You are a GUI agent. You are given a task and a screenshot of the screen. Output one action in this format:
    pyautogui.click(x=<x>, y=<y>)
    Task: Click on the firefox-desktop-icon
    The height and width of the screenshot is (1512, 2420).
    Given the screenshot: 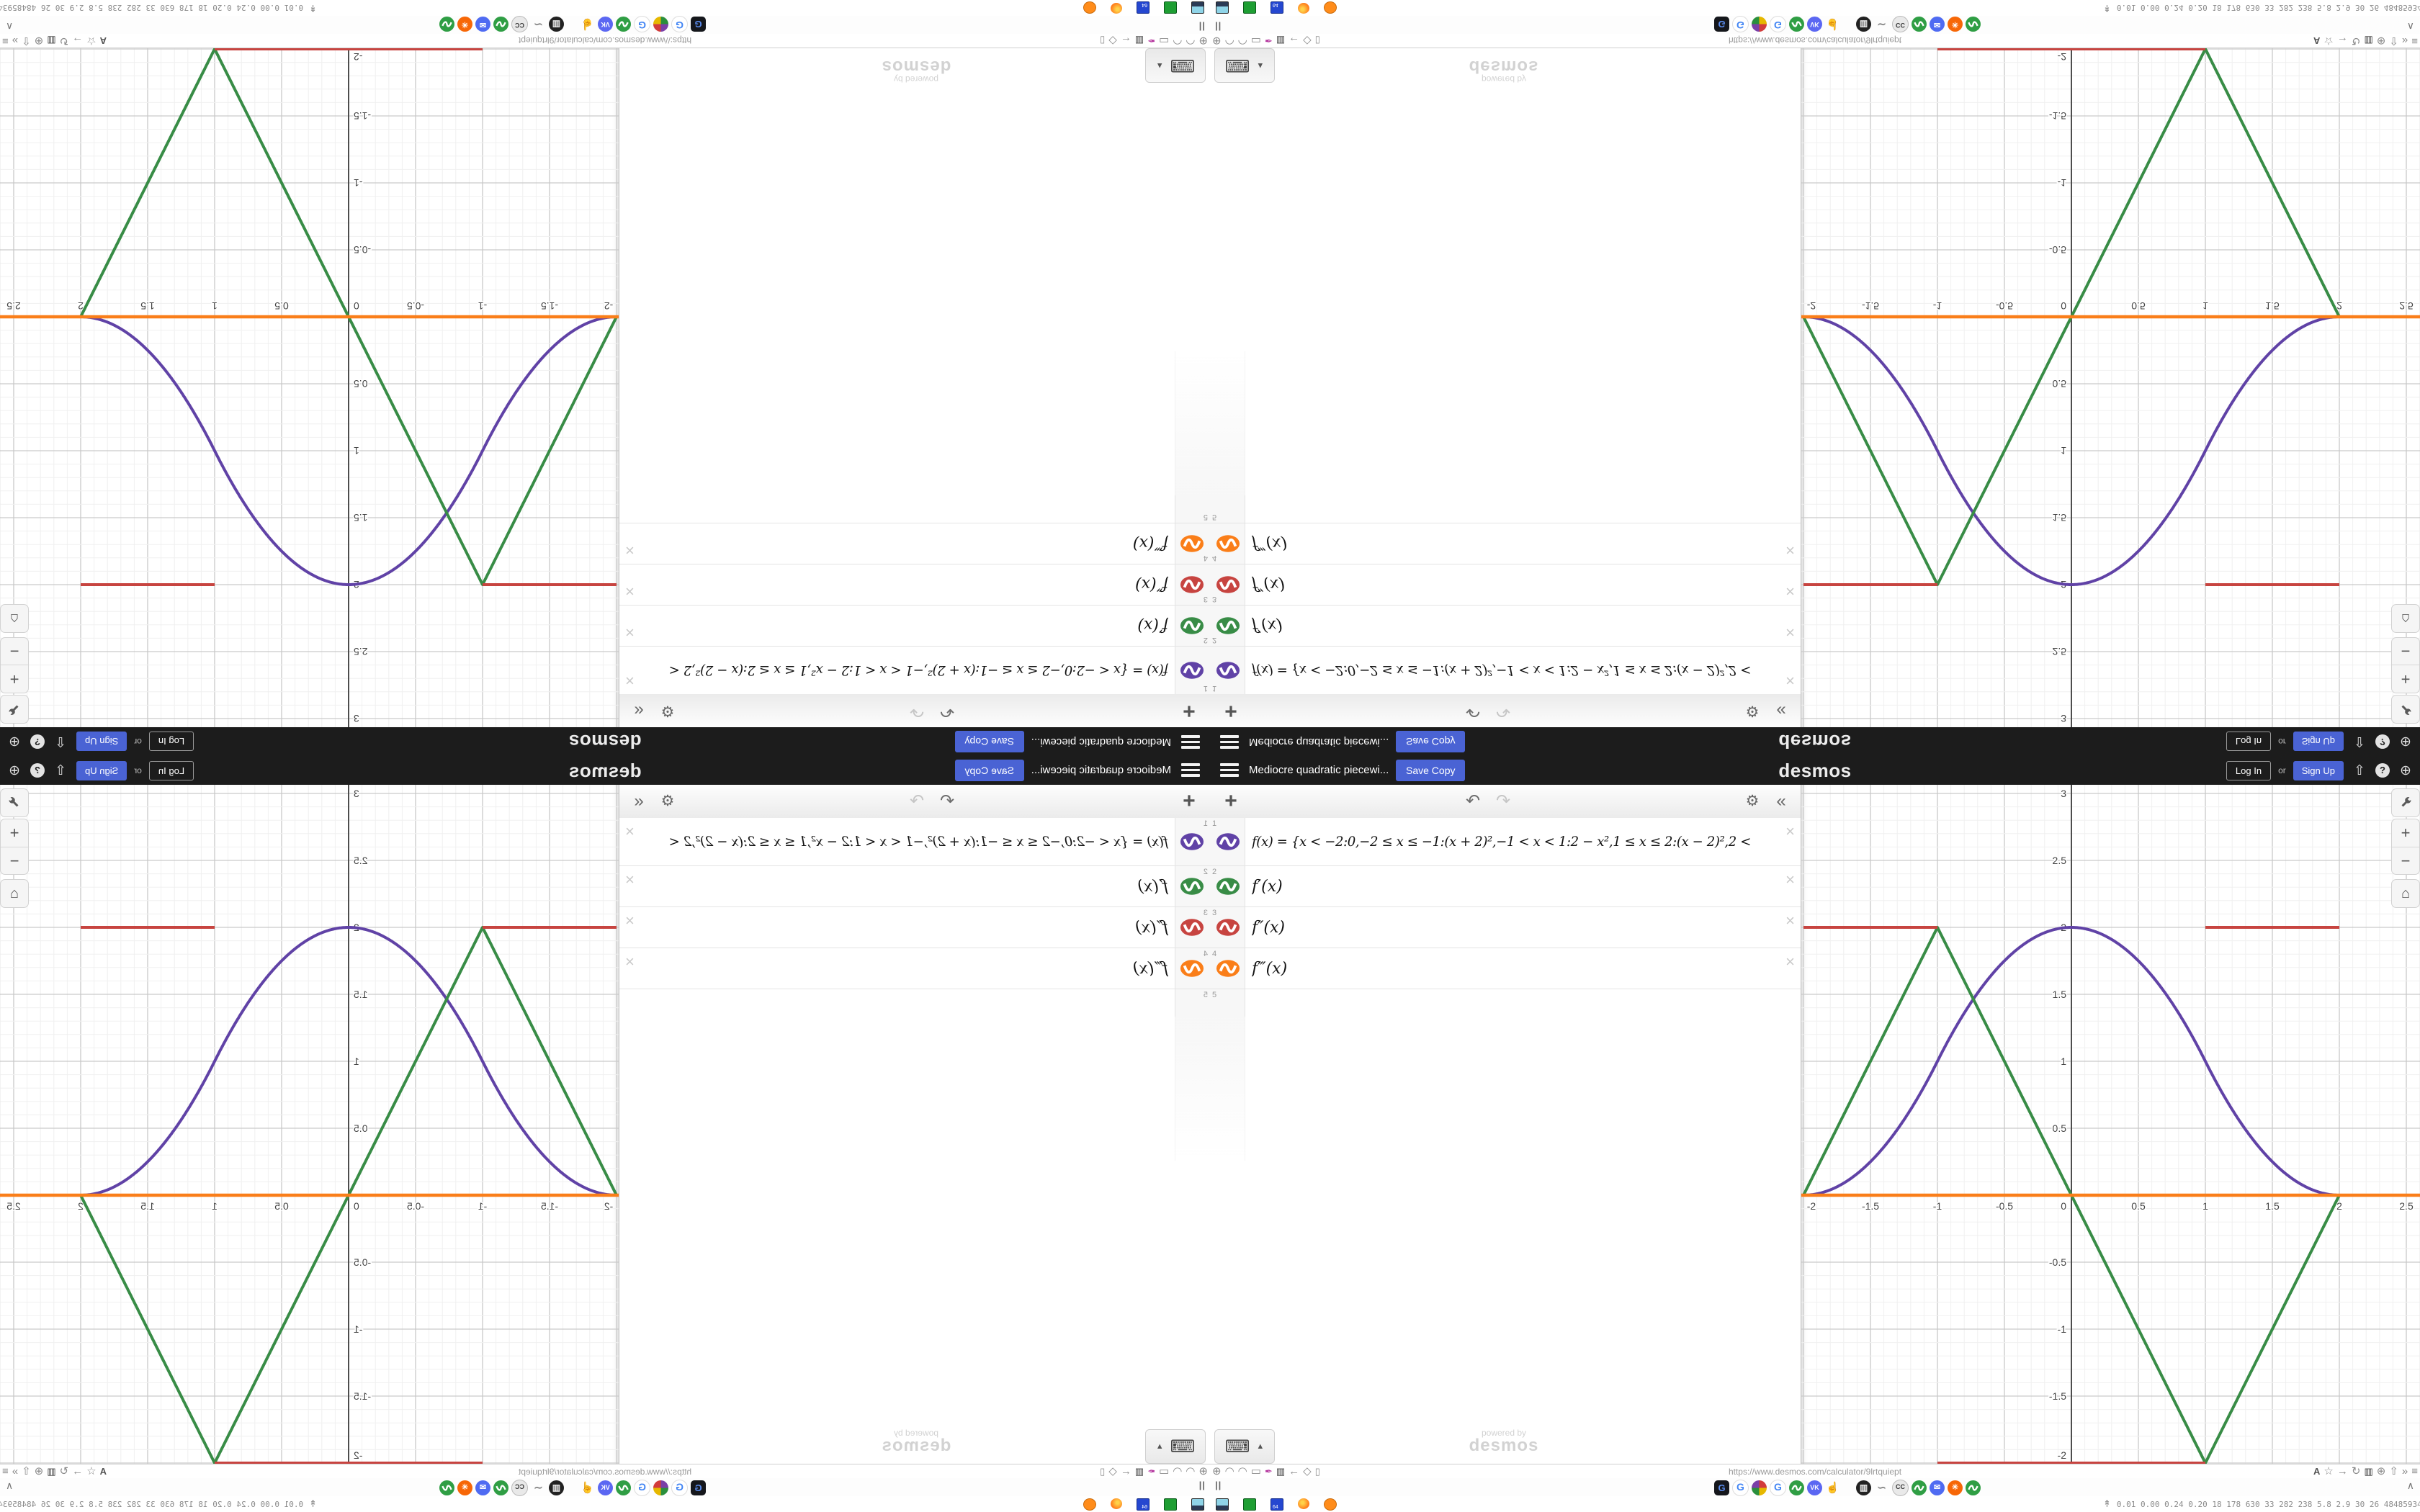 What is the action you would take?
    pyautogui.click(x=1303, y=8)
    